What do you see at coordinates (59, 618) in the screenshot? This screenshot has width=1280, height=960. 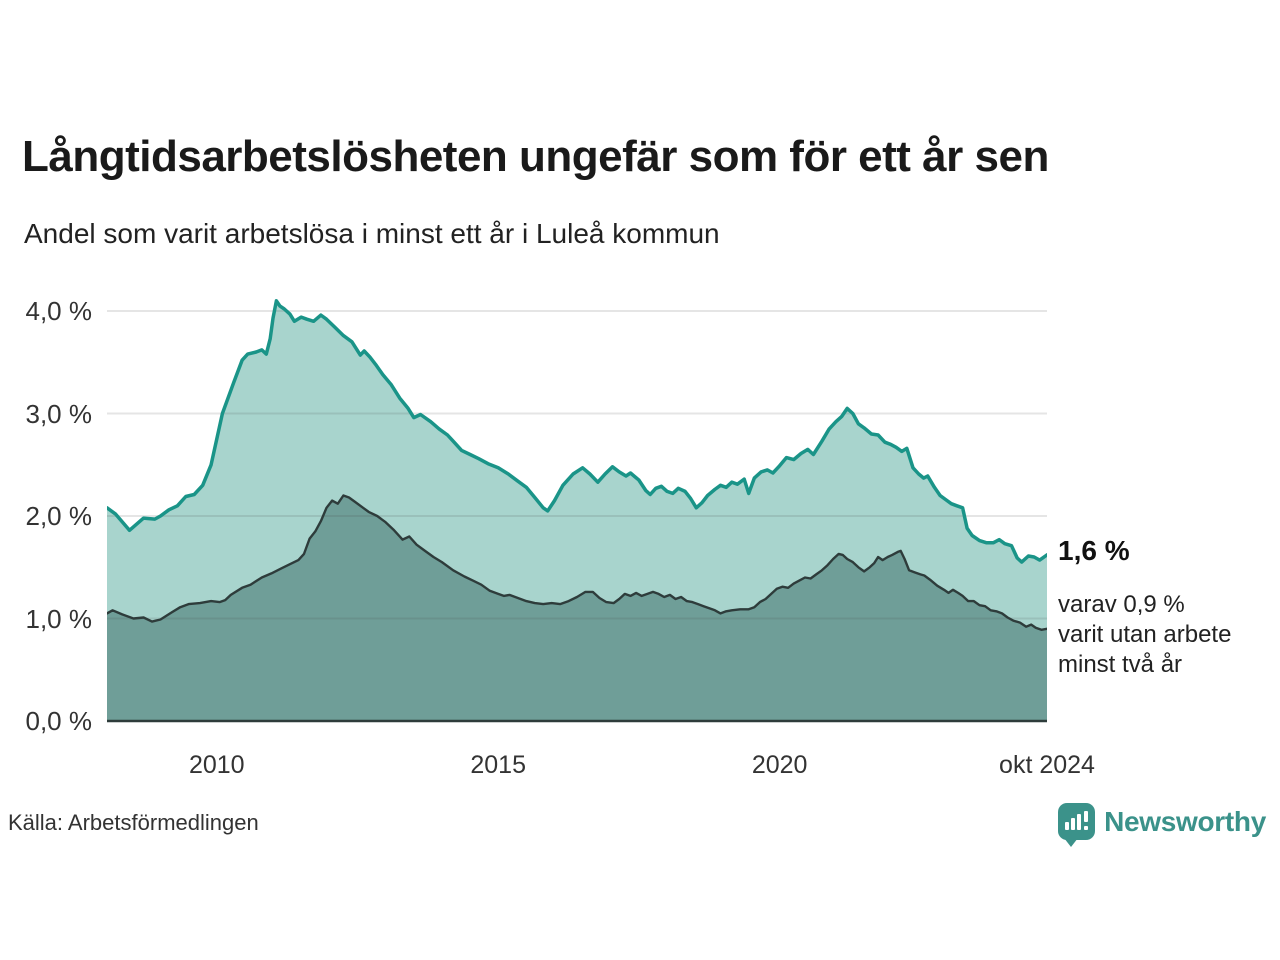 I see `y-axis-tick-label: 1,0 %` at bounding box center [59, 618].